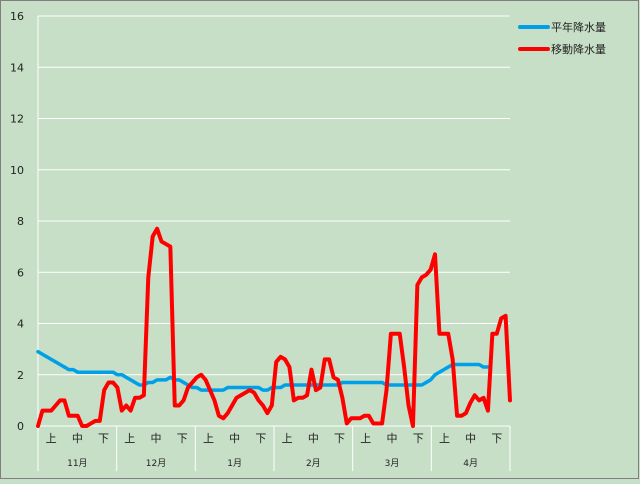 This screenshot has width=640, height=484. I want to click on y-tick-label: 10, so click(17, 170).